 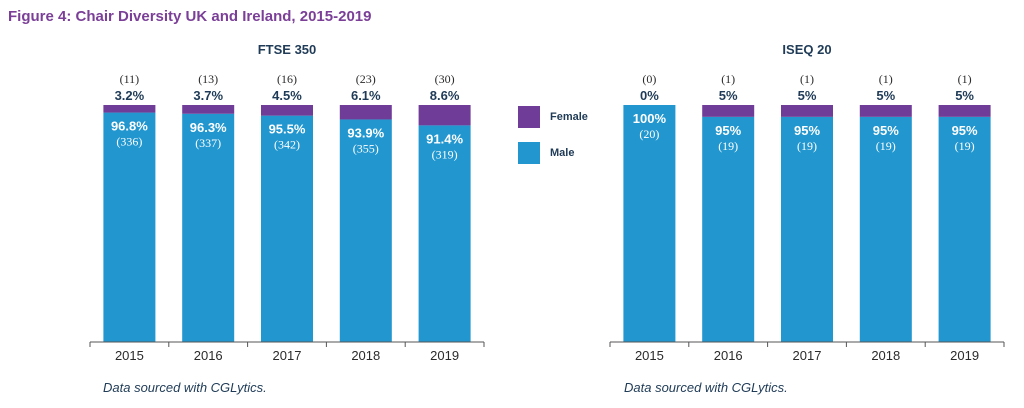 I want to click on ftse-female-count-2015: (11), so click(x=130, y=79).